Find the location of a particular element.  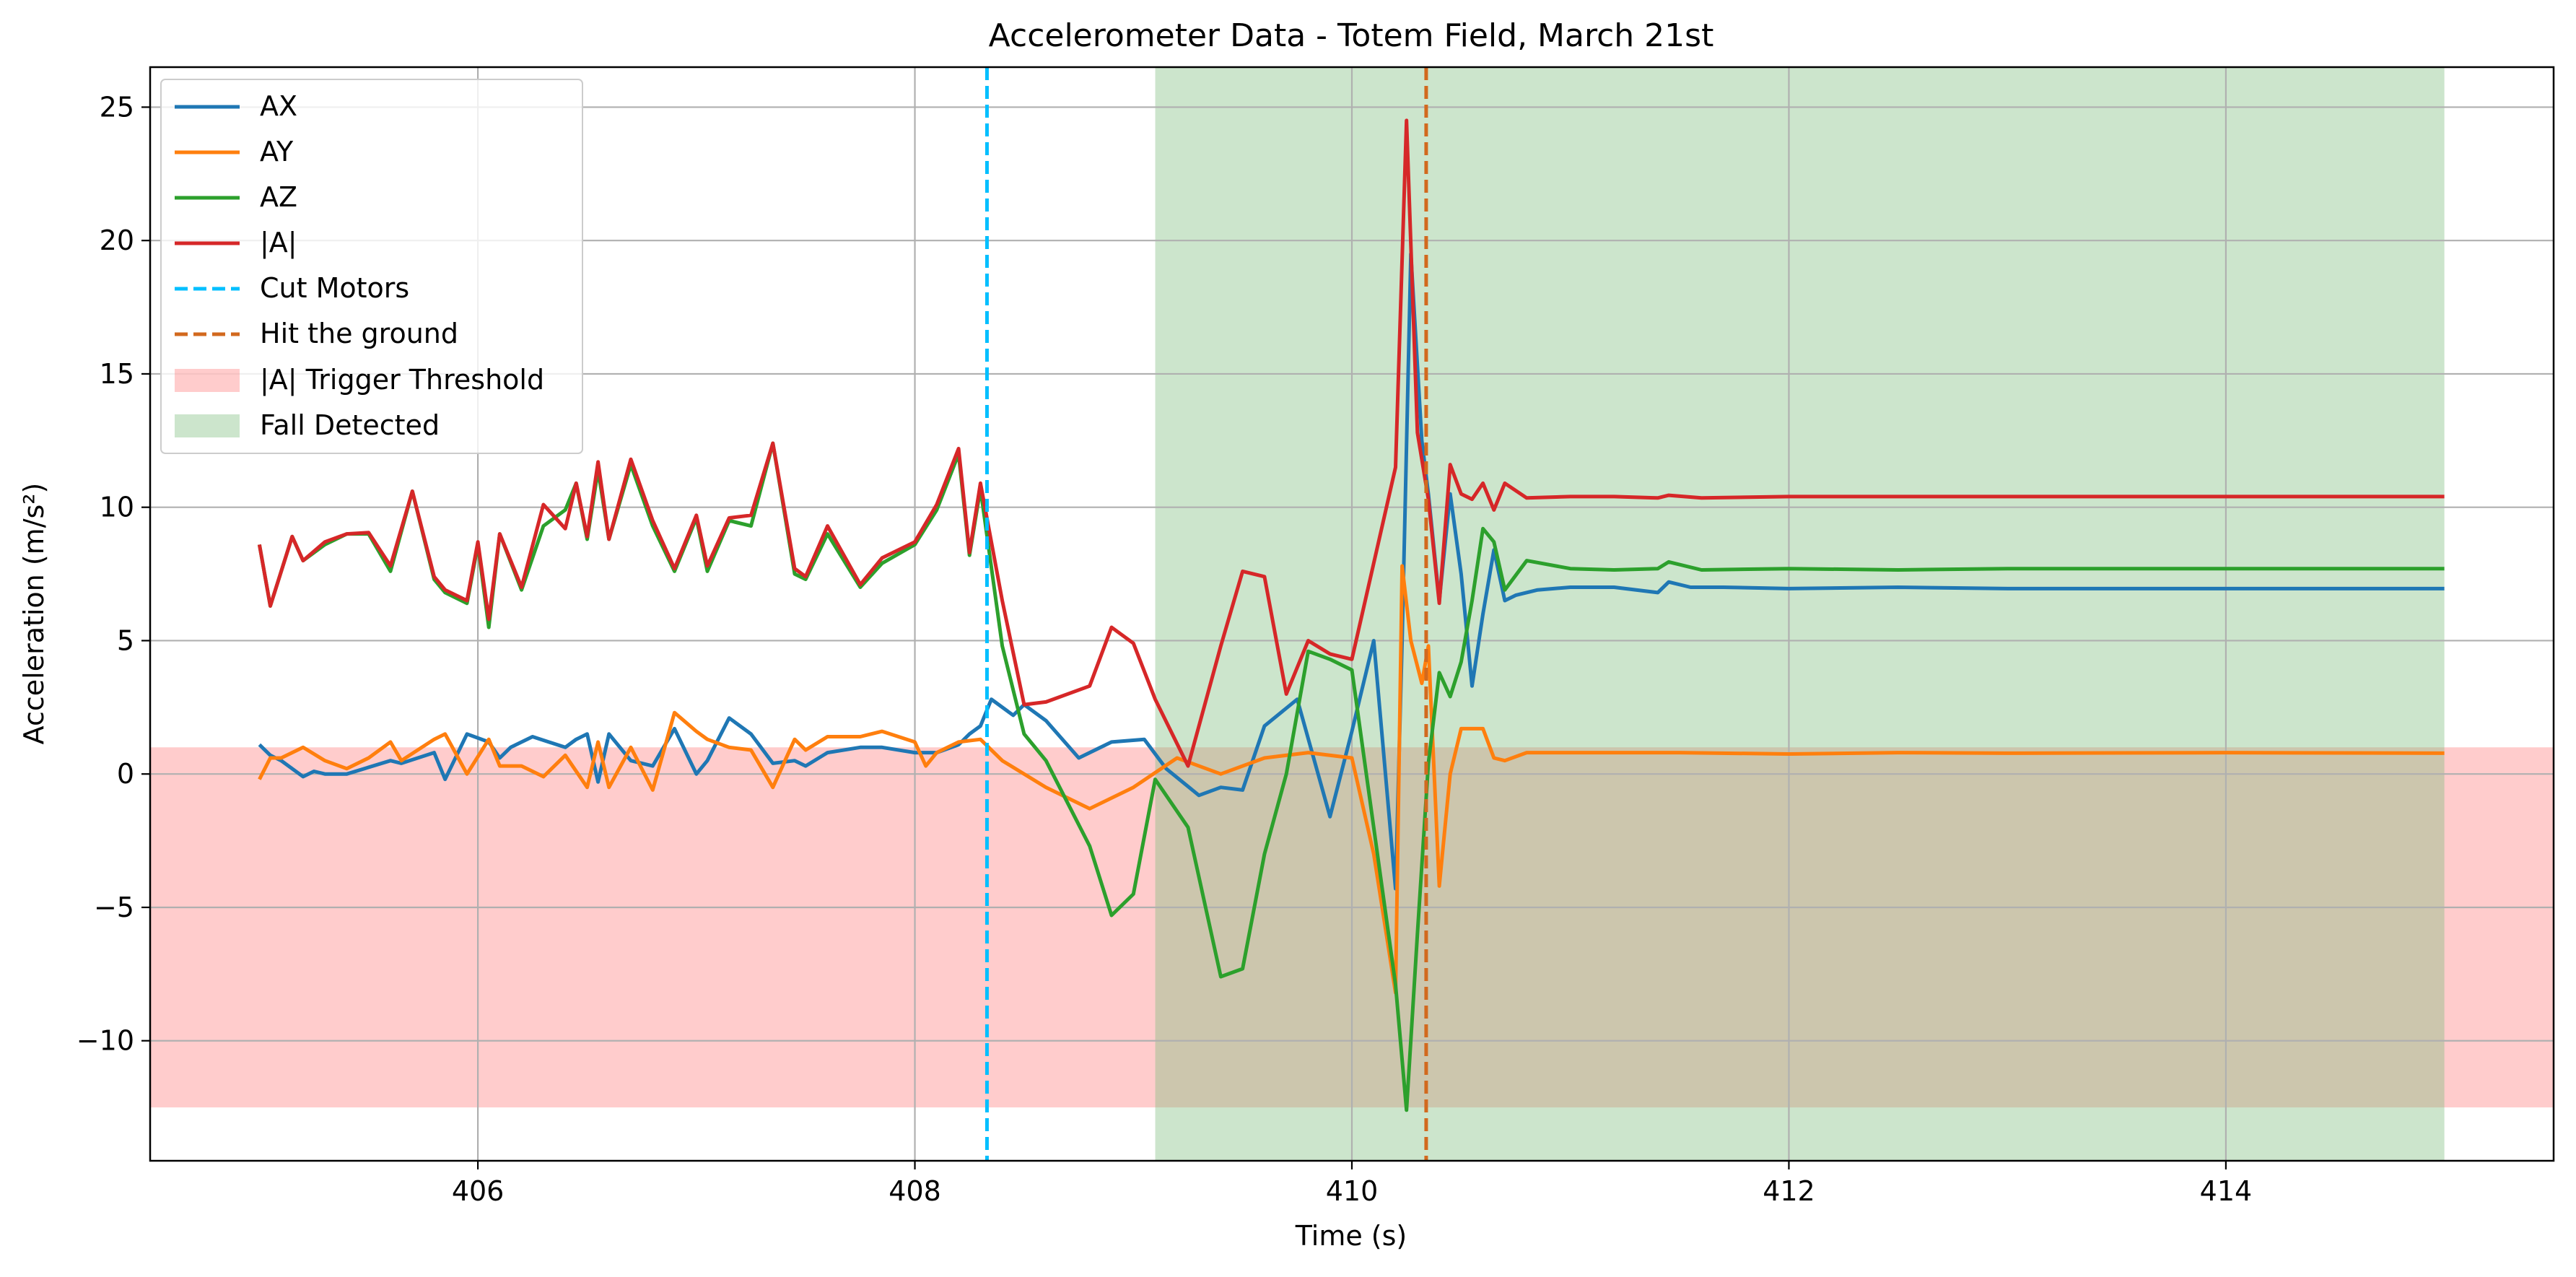

y-tick-label: 25 is located at coordinates (117, 107).